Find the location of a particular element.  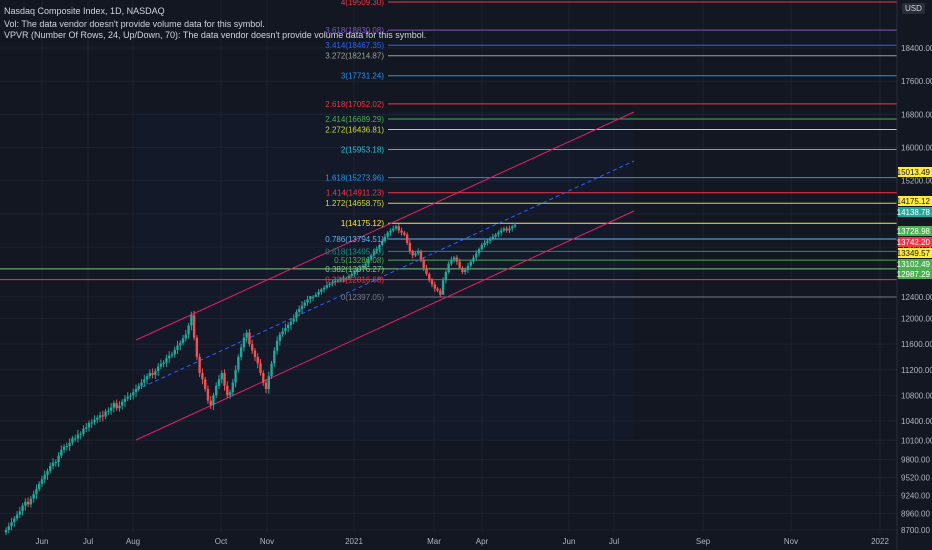

fib-level-label: 4(19509.30) is located at coordinates (362, 3).